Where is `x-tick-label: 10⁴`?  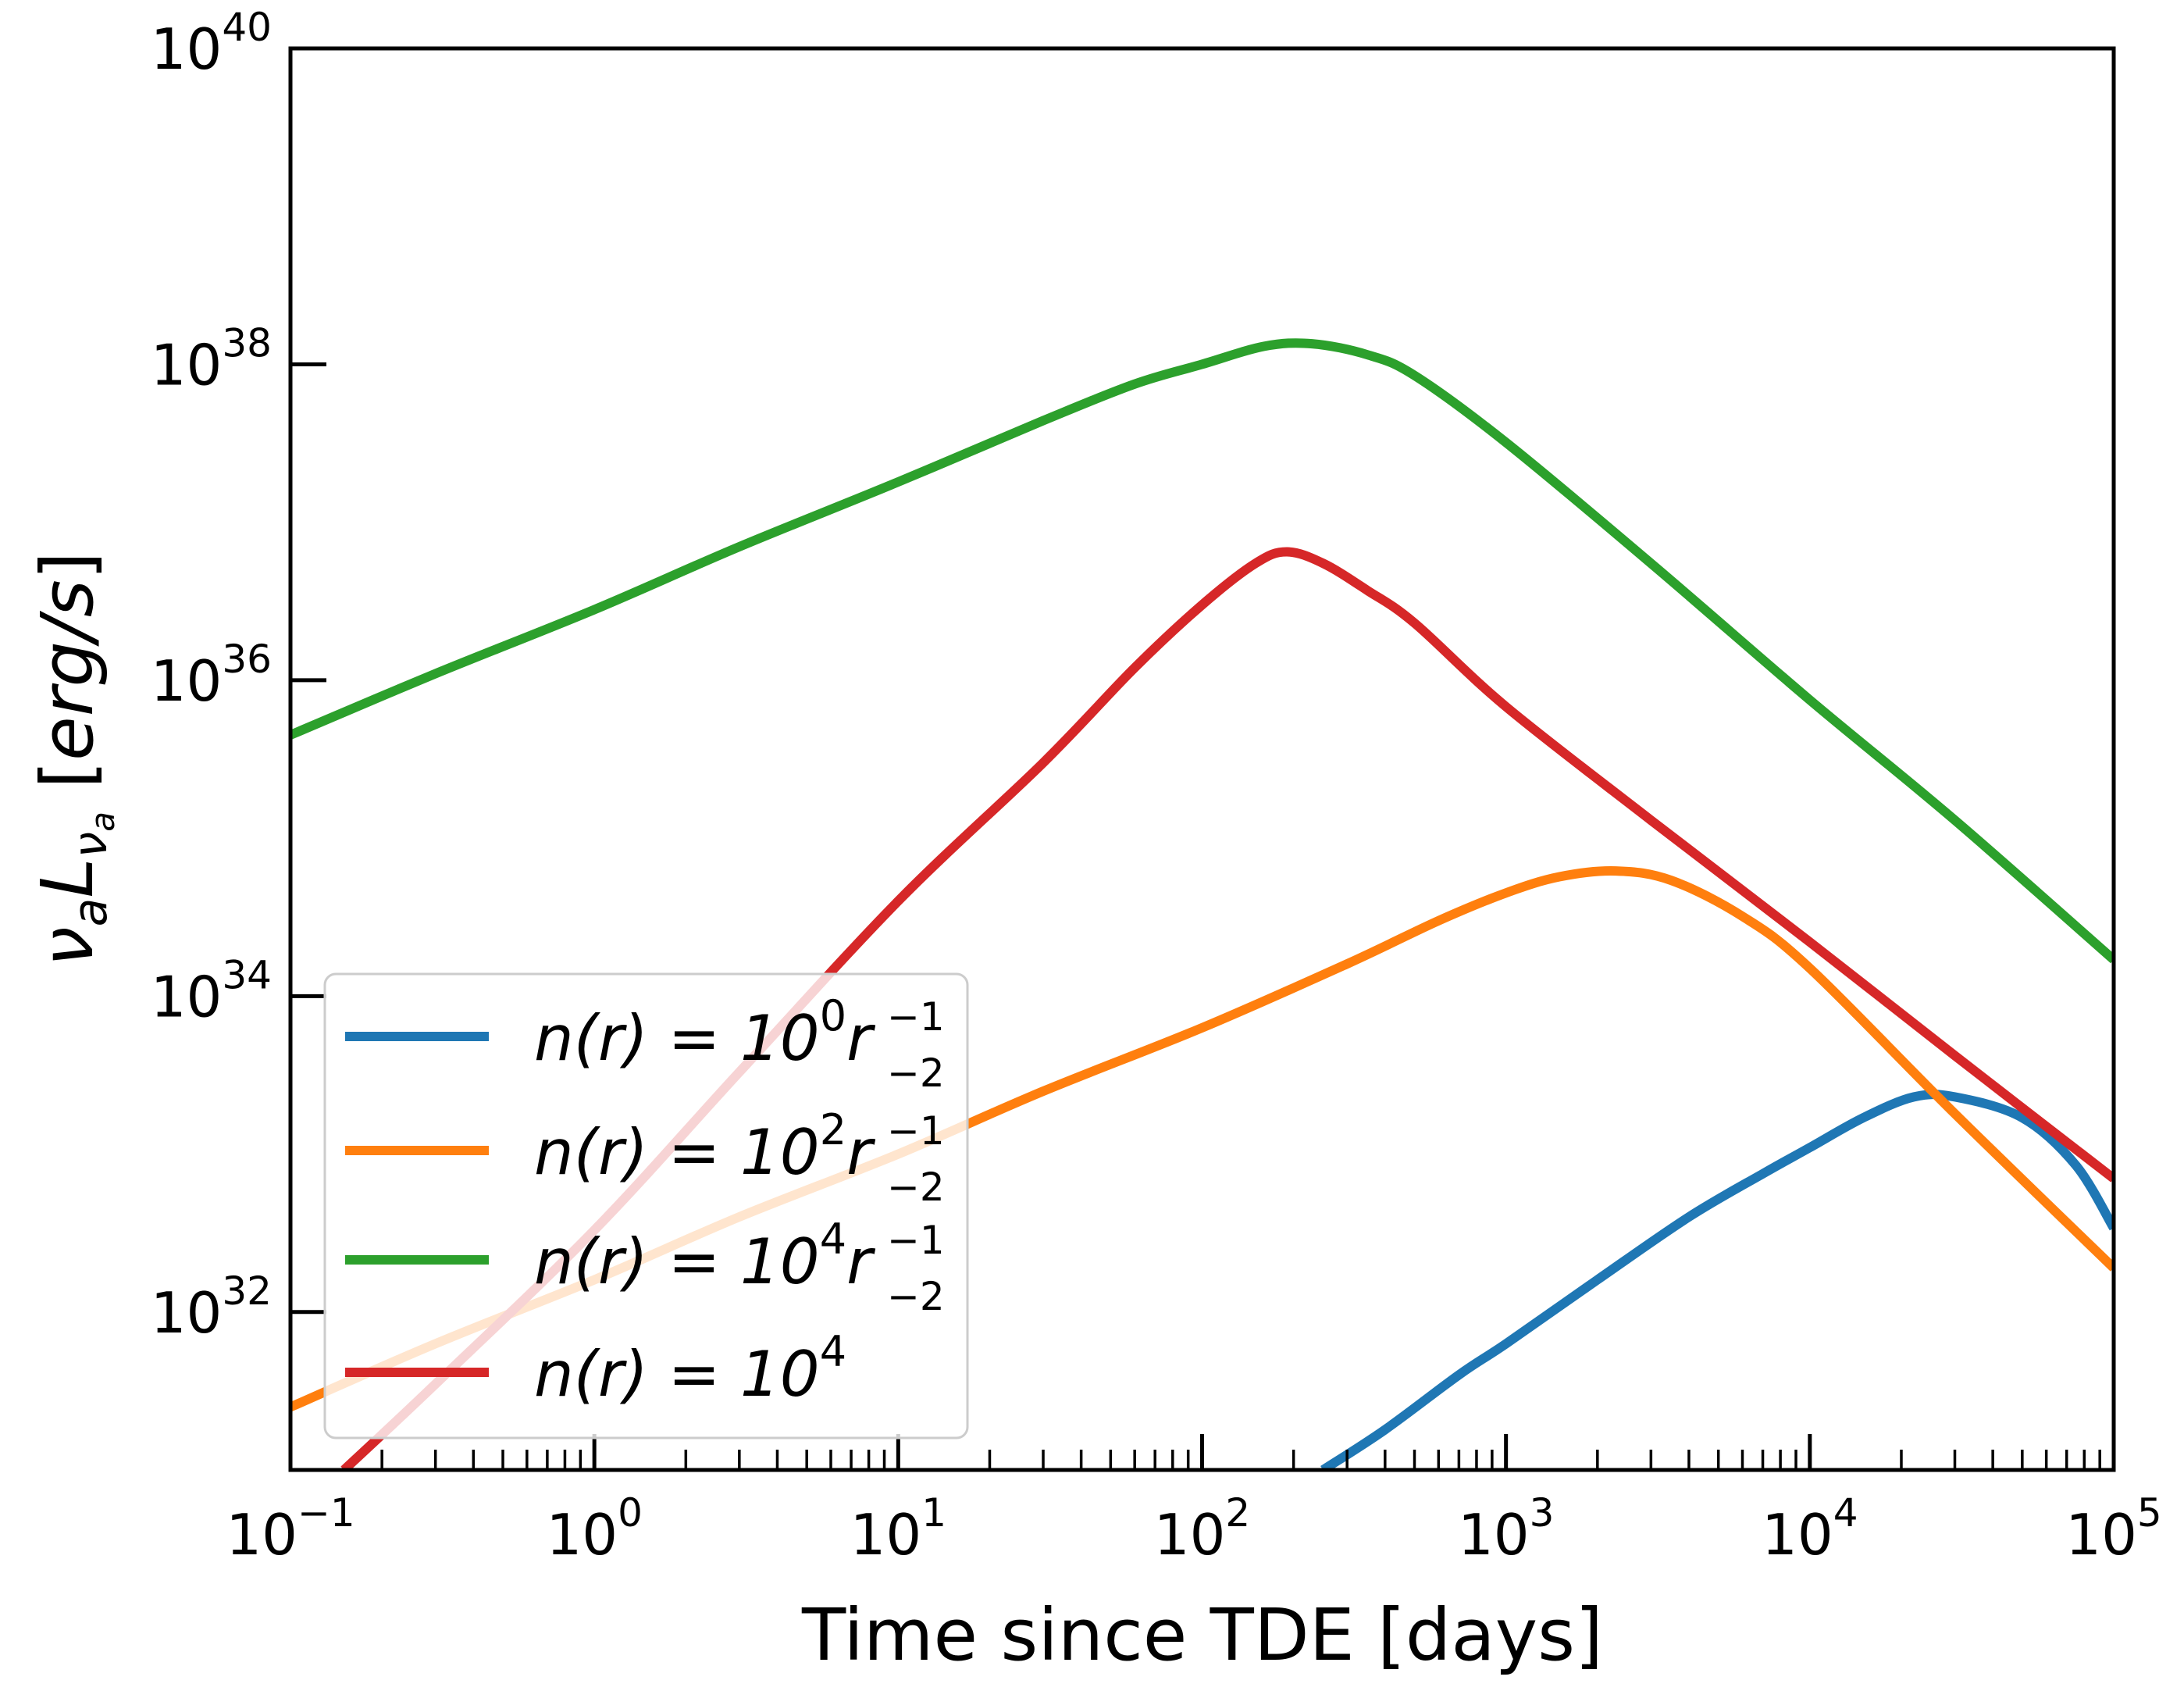 x-tick-label: 10⁴ is located at coordinates (1810, 1529).